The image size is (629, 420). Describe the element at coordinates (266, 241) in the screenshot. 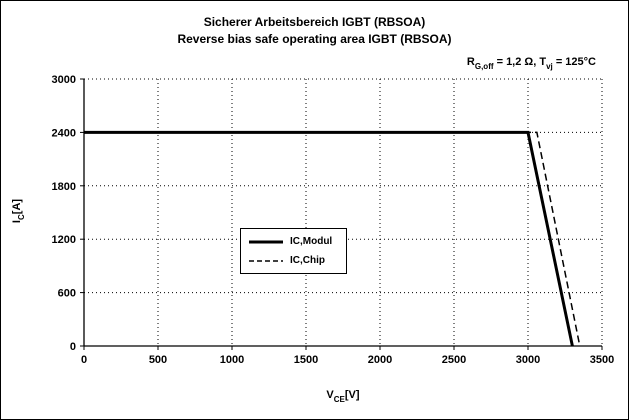

I see `solid-line-sample-icon` at that location.